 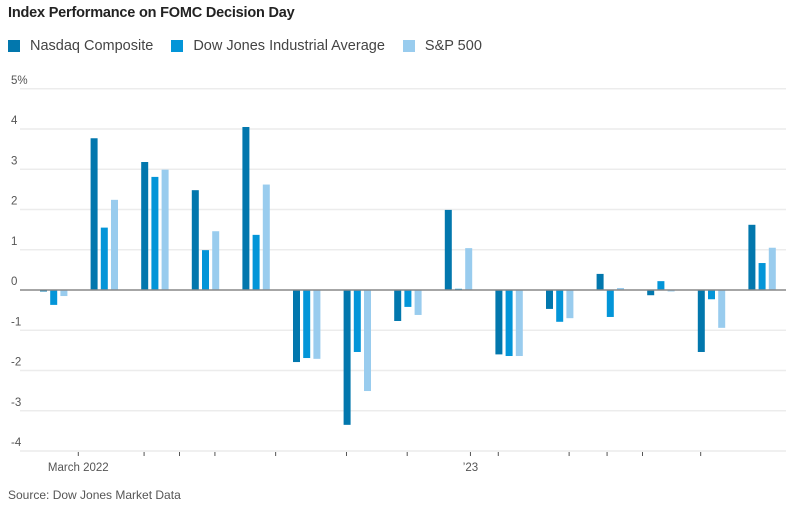 I want to click on x-tick-label: March 2022, so click(x=78, y=468).